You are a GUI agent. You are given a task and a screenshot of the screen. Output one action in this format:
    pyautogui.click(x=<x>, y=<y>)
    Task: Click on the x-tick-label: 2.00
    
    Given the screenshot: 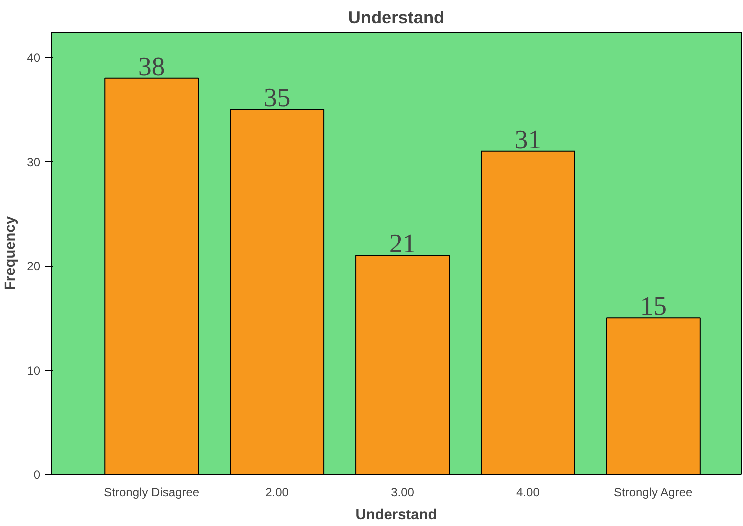 What is the action you would take?
    pyautogui.click(x=278, y=493)
    